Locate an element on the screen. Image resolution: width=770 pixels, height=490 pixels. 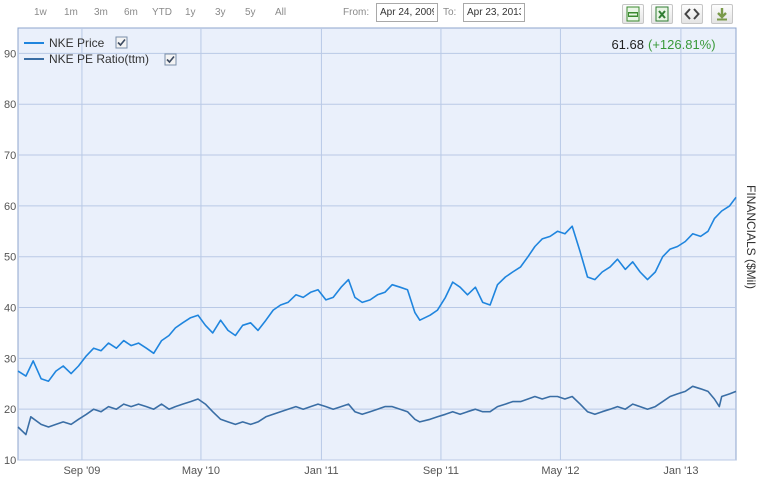
download-button is located at coordinates (722, 14).